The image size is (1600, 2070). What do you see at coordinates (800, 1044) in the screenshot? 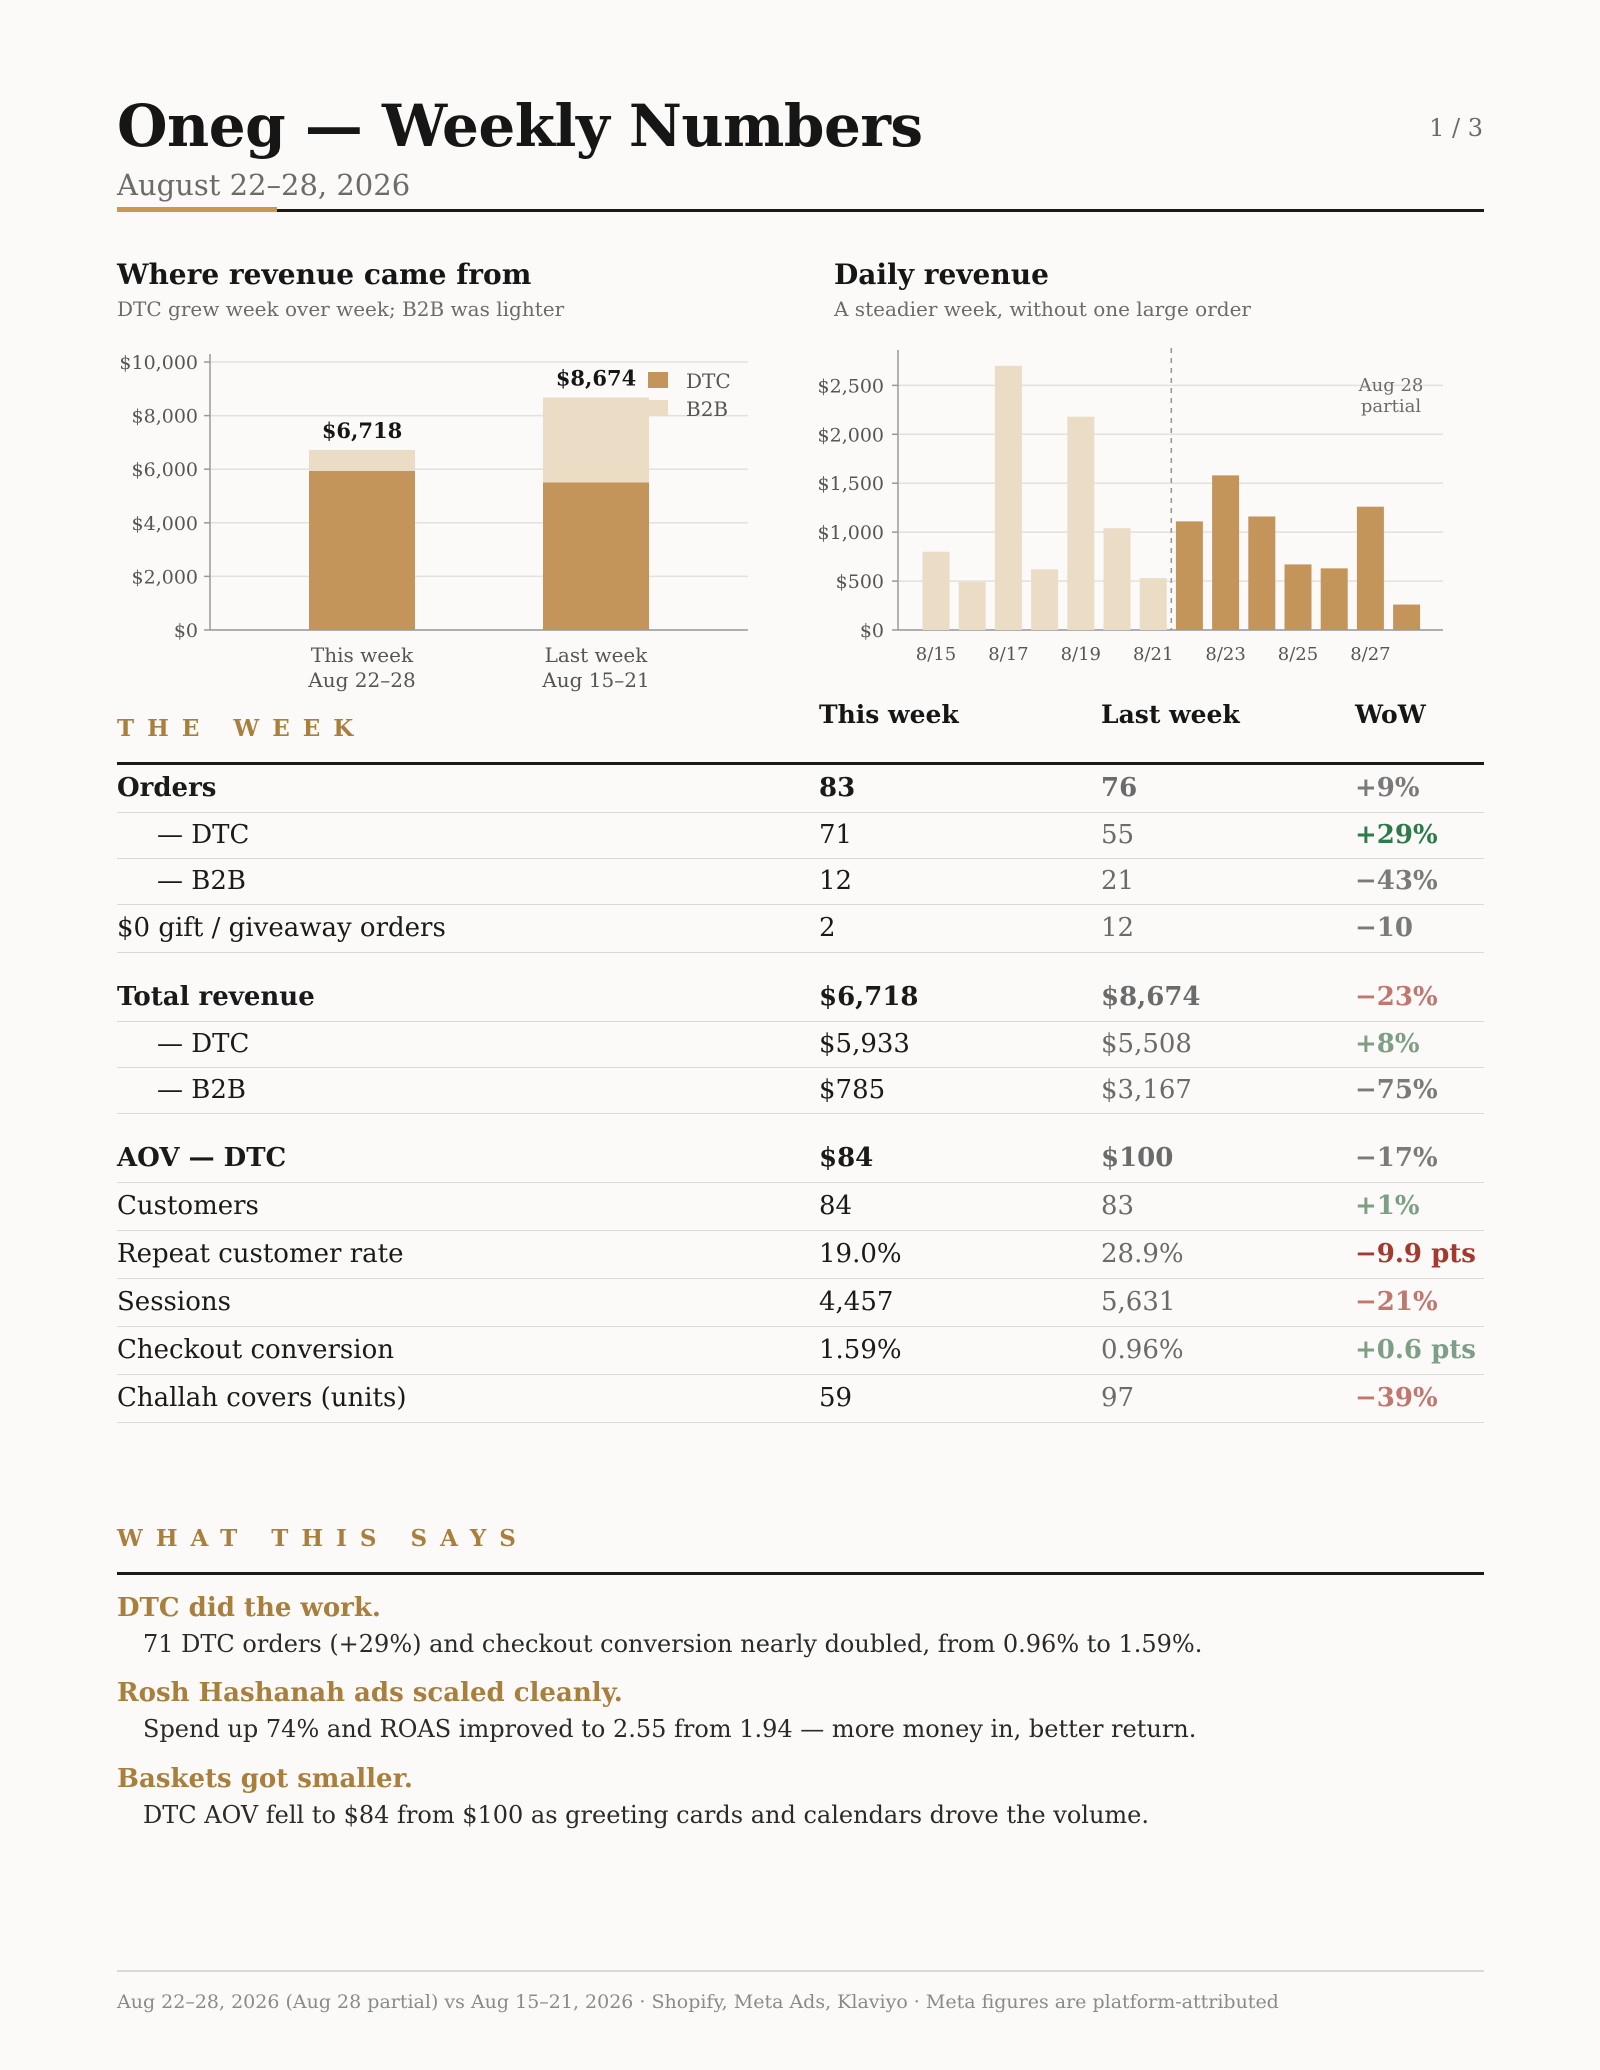
I see `table-row: — DTC $5,933 $5,508 +8%` at bounding box center [800, 1044].